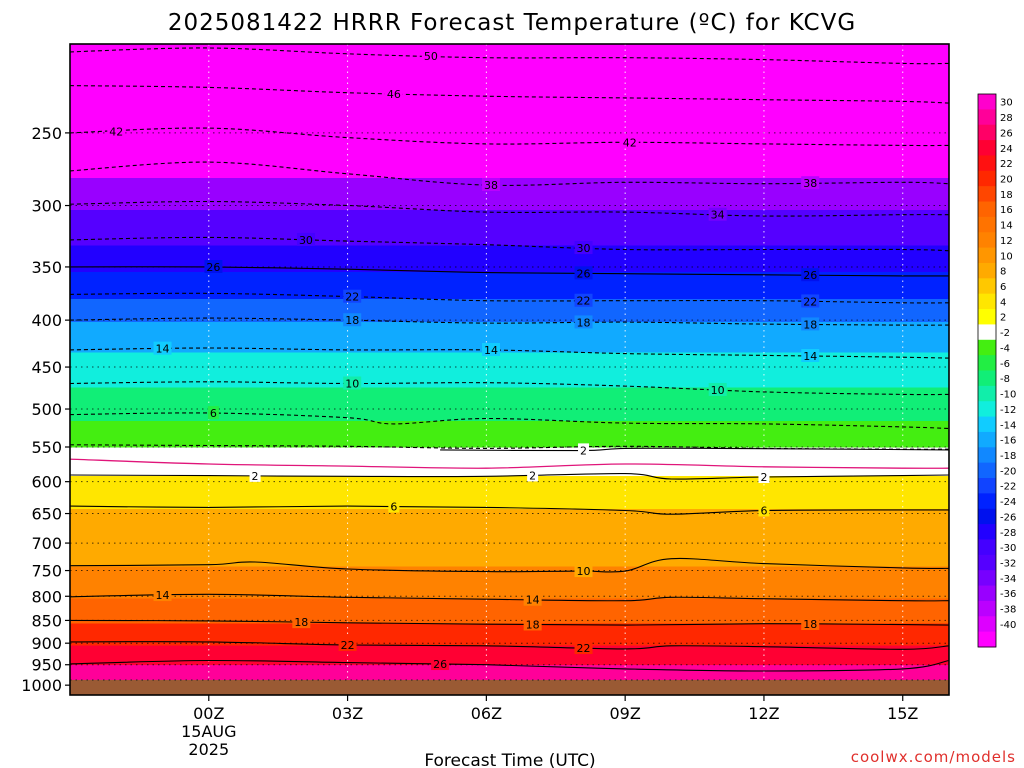  What do you see at coordinates (509, 687) in the screenshot?
I see `ground-layer` at bounding box center [509, 687].